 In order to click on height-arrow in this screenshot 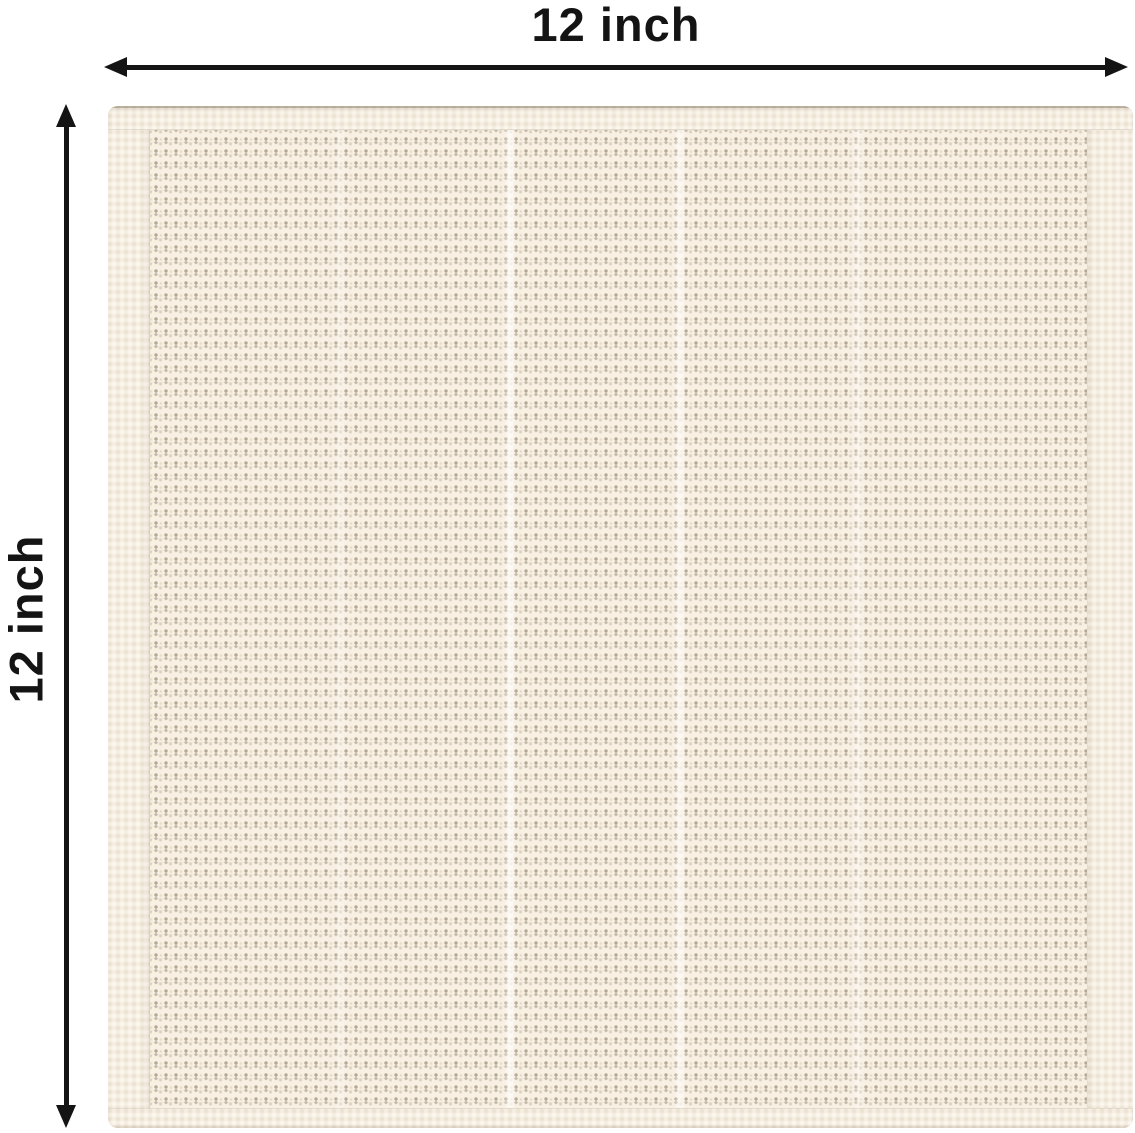, I will do `click(66, 616)`.